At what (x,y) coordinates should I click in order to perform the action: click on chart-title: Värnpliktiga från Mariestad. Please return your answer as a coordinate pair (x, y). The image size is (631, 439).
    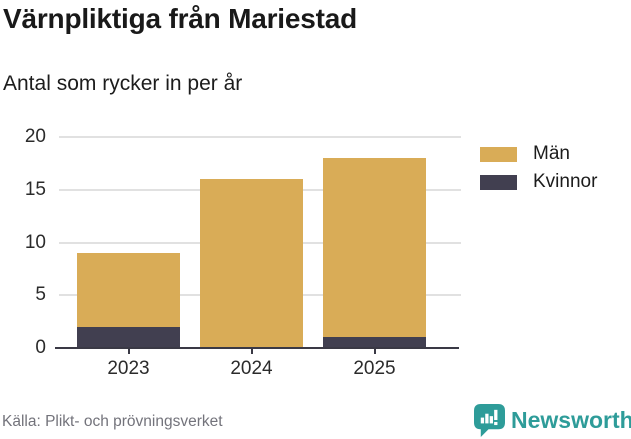
    Looking at the image, I should click on (180, 18).